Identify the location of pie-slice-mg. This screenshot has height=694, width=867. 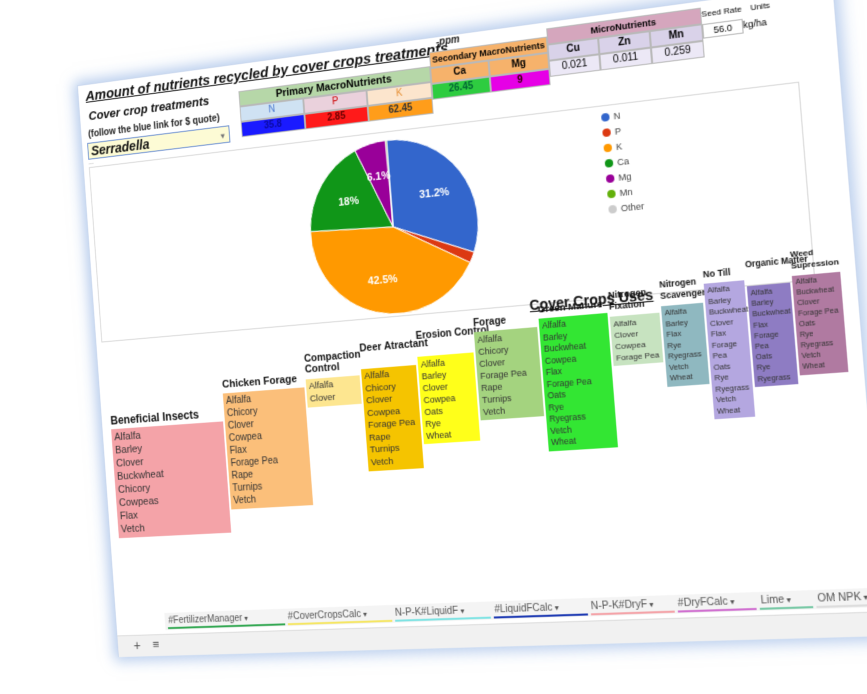
(373, 185).